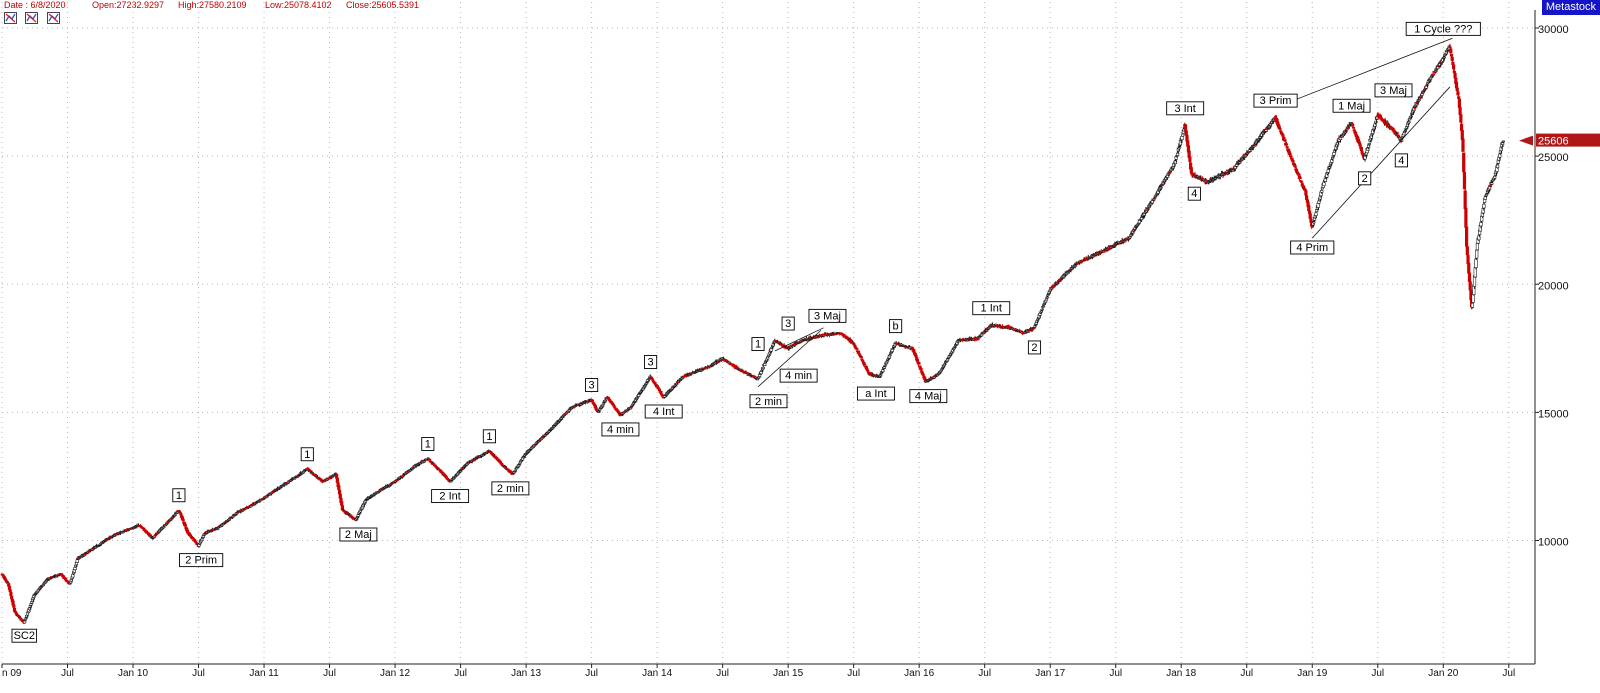 This screenshot has width=1600, height=693. I want to click on wave-label: 4 min, so click(620, 429).